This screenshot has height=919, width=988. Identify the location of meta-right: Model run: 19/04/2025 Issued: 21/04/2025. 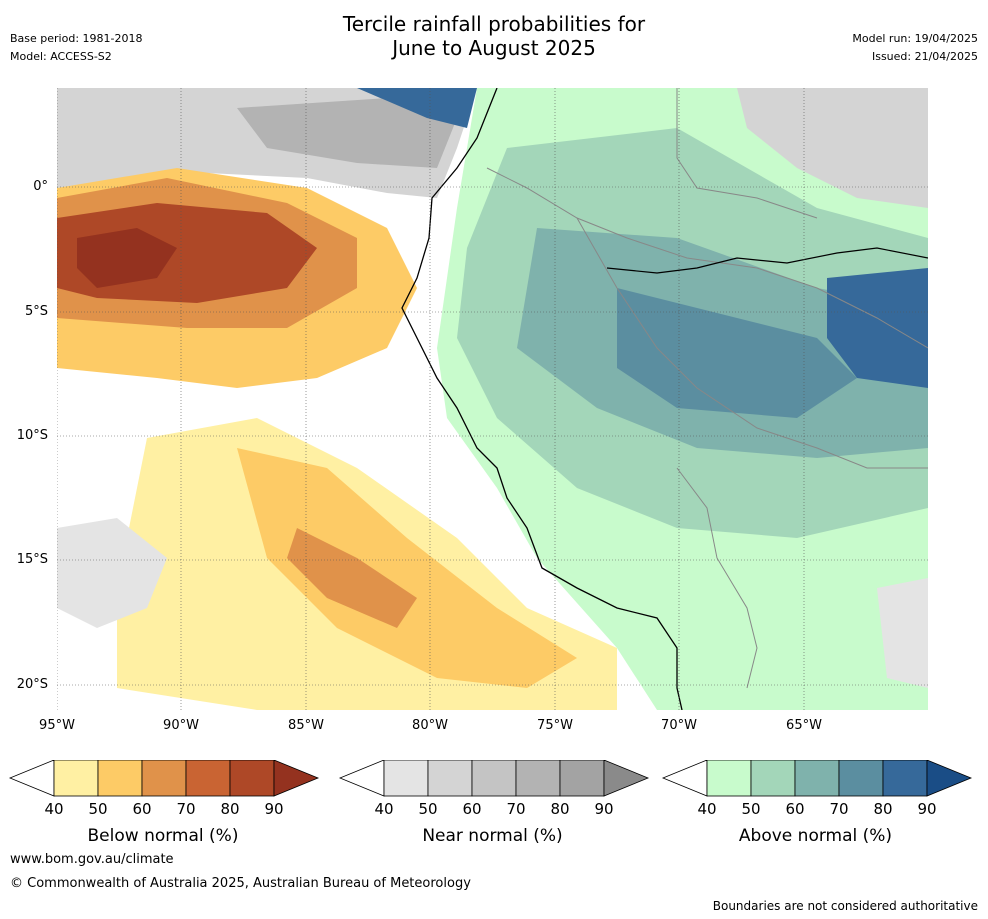
(915, 48).